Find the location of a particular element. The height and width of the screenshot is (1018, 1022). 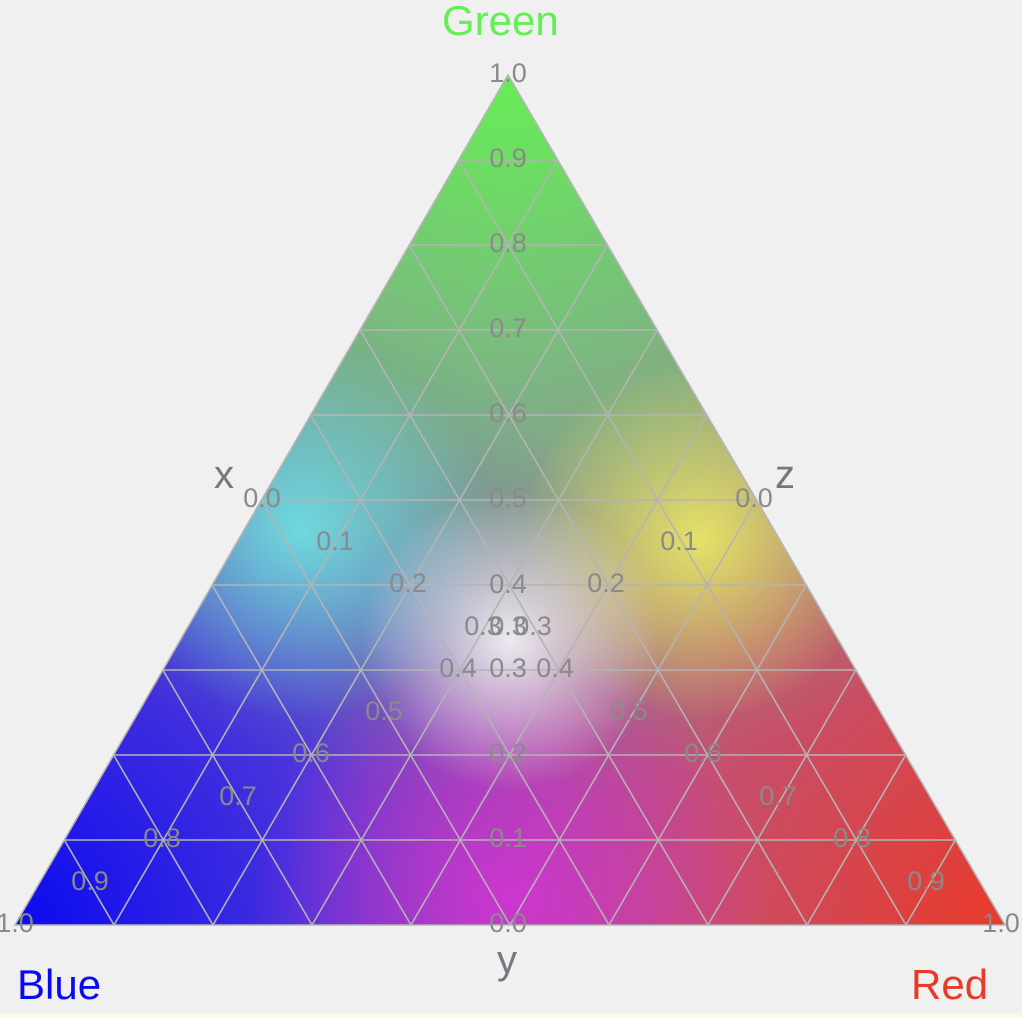

tick-label-z: 0.2 is located at coordinates (606, 583).